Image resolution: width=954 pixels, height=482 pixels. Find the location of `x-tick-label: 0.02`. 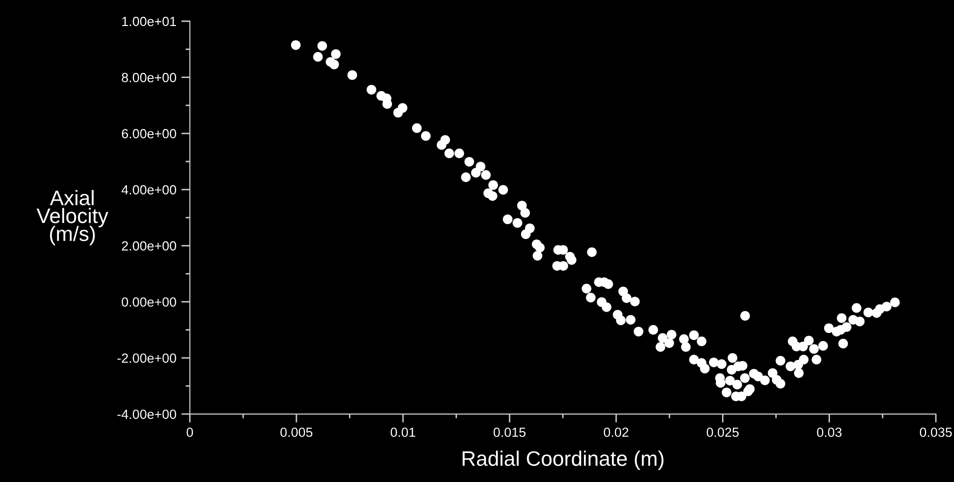

x-tick-label: 0.02 is located at coordinates (616, 432).